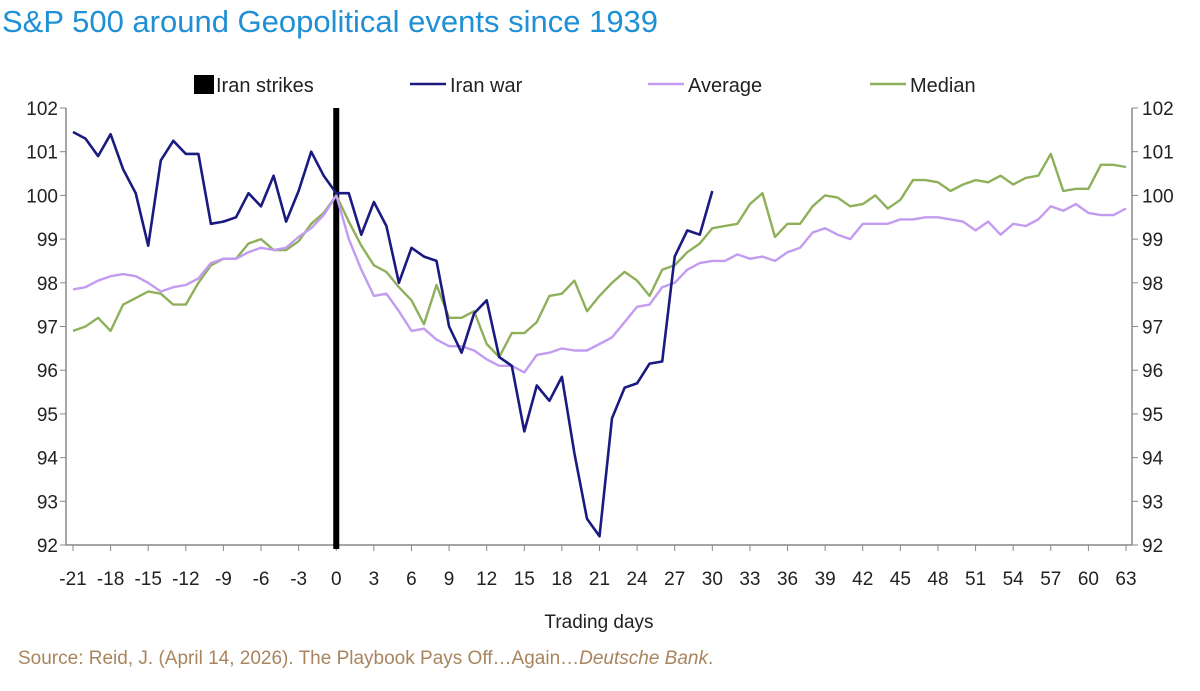 The width and height of the screenshot is (1200, 691). I want to click on legend-label-average: Average, so click(725, 86).